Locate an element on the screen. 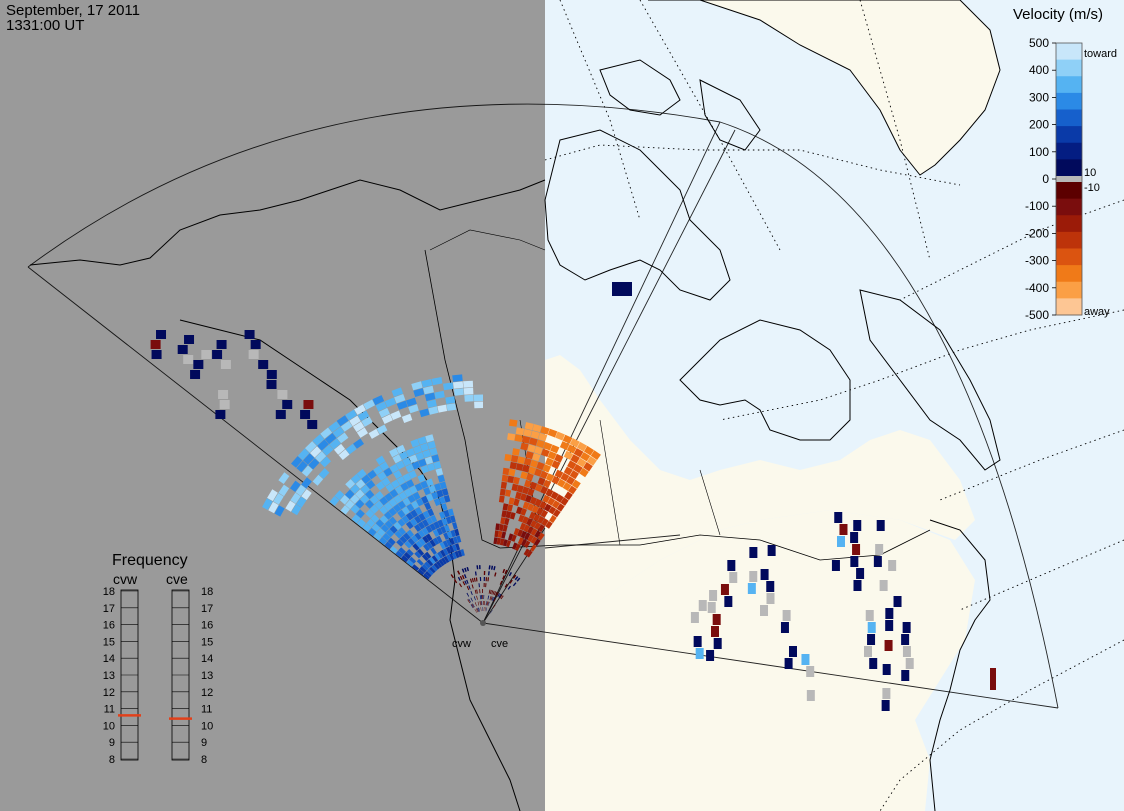 The width and height of the screenshot is (1124, 811). frequency-tick-label: 17 is located at coordinates (207, 609).